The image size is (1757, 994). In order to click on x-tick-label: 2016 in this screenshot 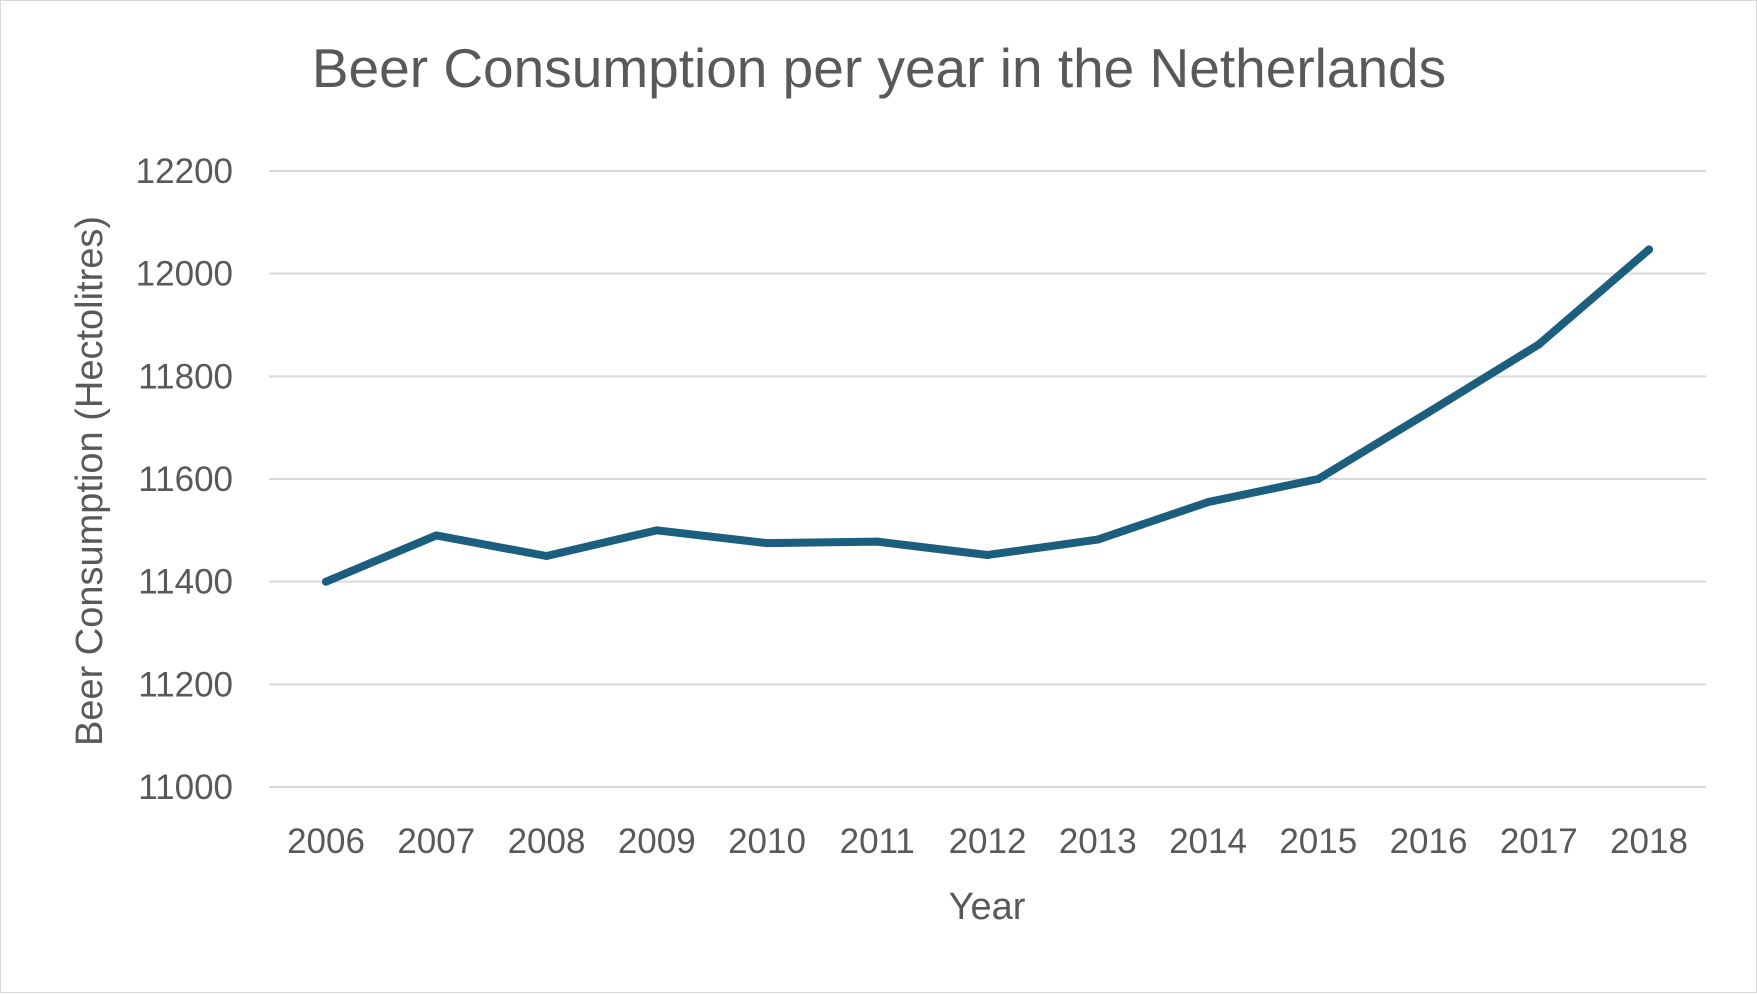, I will do `click(1429, 841)`.